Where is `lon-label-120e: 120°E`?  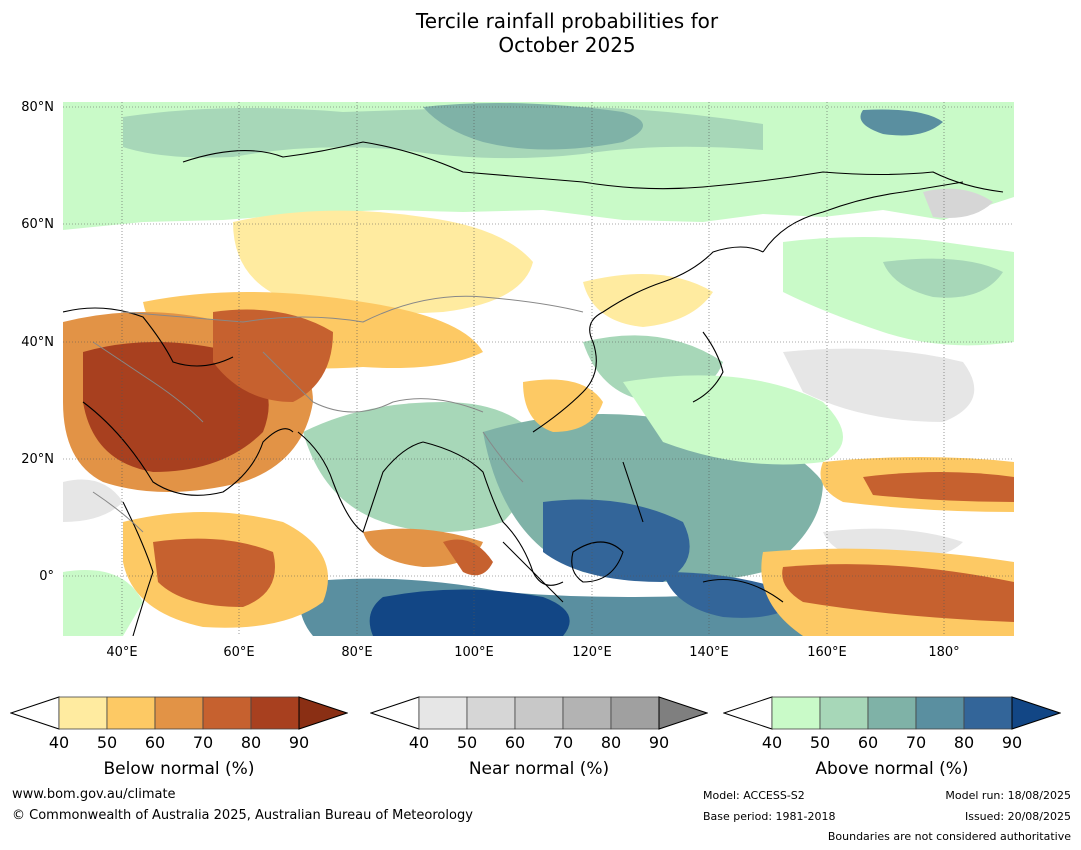
lon-label-120e: 120°E is located at coordinates (592, 652).